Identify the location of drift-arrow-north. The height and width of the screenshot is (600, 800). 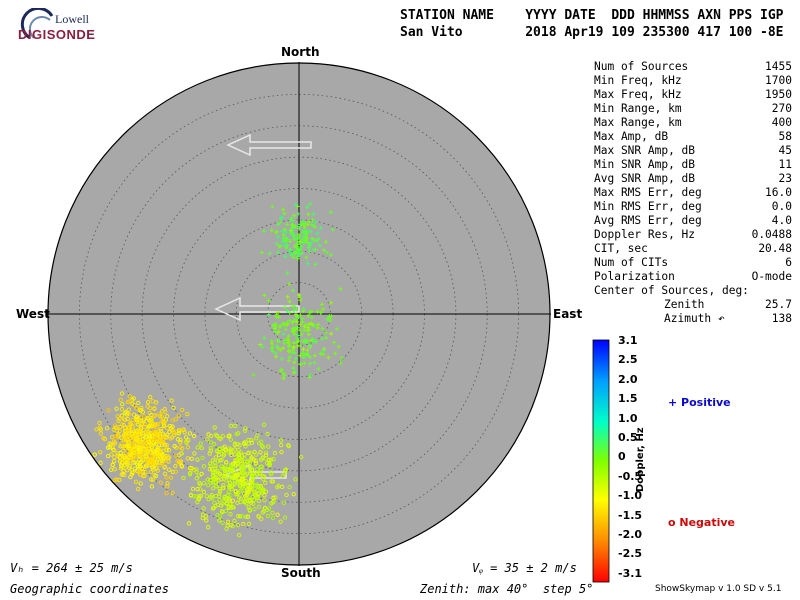
(269, 145).